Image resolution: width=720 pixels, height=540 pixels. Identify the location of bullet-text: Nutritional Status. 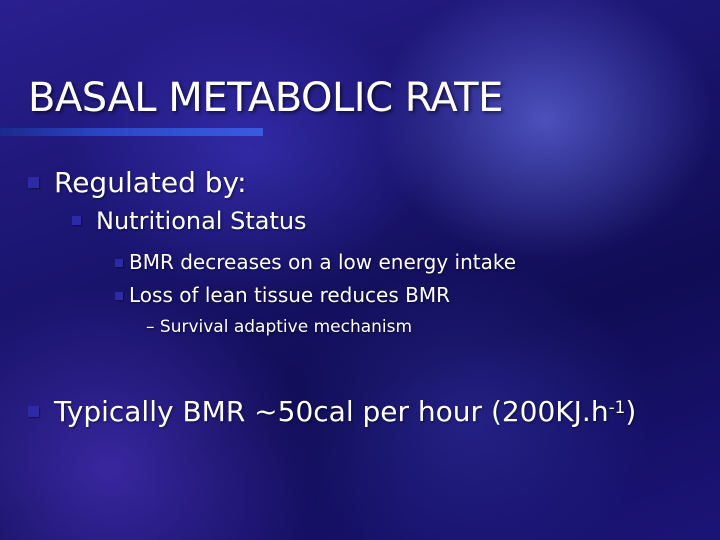
(201, 221).